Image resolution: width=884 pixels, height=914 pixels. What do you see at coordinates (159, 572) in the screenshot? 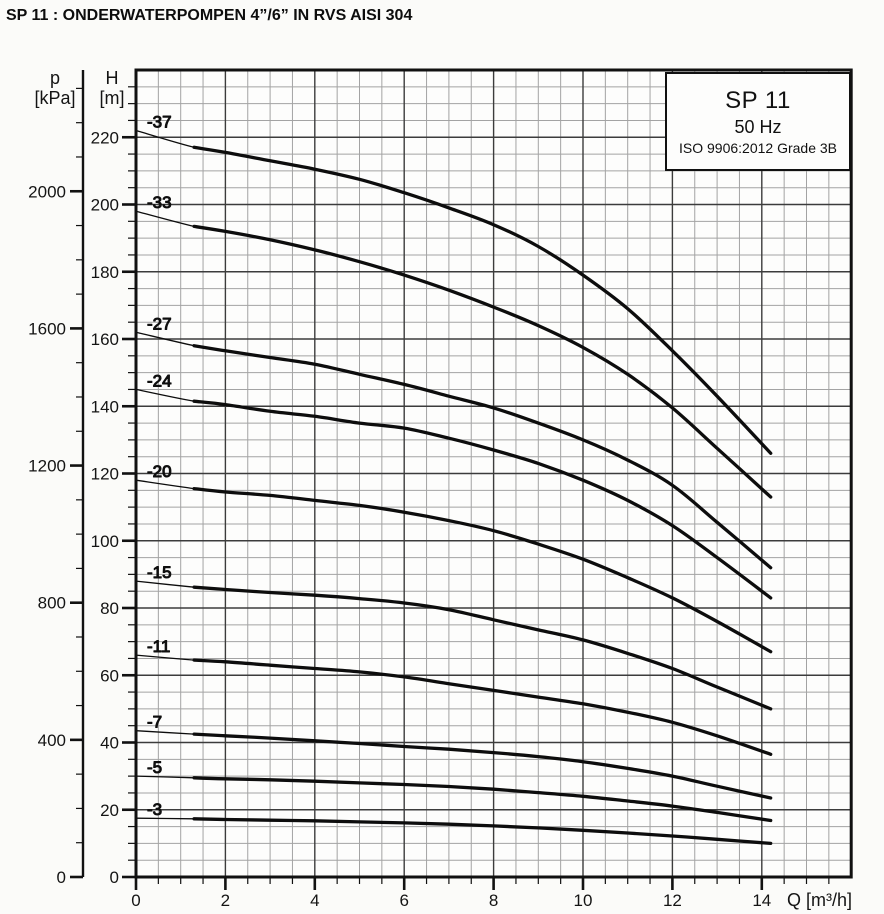
I see `curve-label: -15` at bounding box center [159, 572].